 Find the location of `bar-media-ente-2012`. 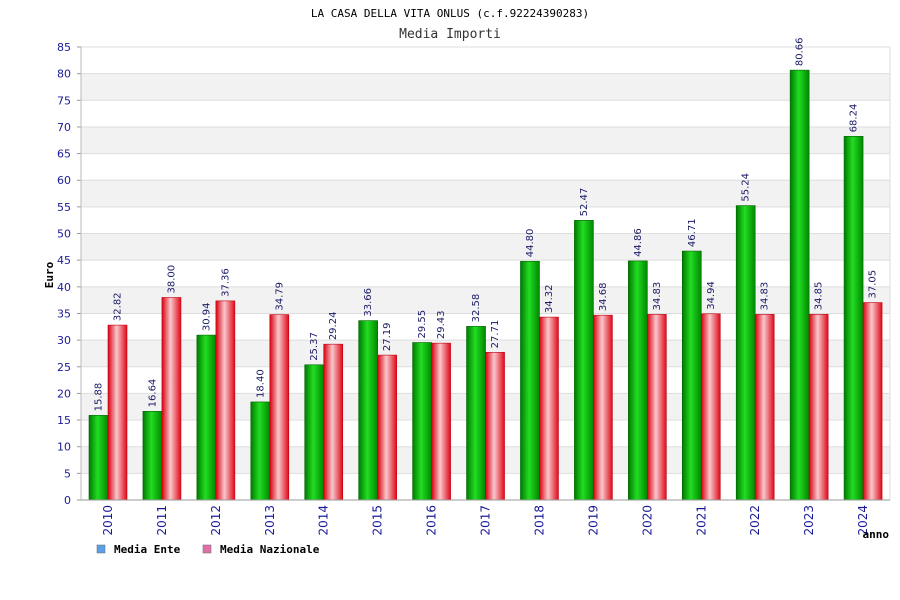

bar-media-ente-2012 is located at coordinates (206, 417).